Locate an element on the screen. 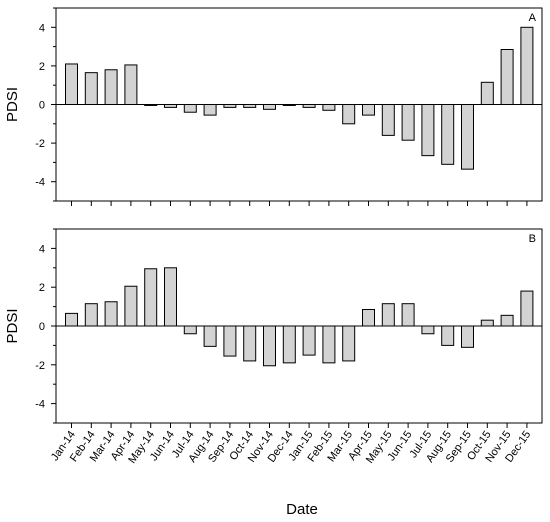 The height and width of the screenshot is (522, 550). panel-letter: A is located at coordinates (533, 18).